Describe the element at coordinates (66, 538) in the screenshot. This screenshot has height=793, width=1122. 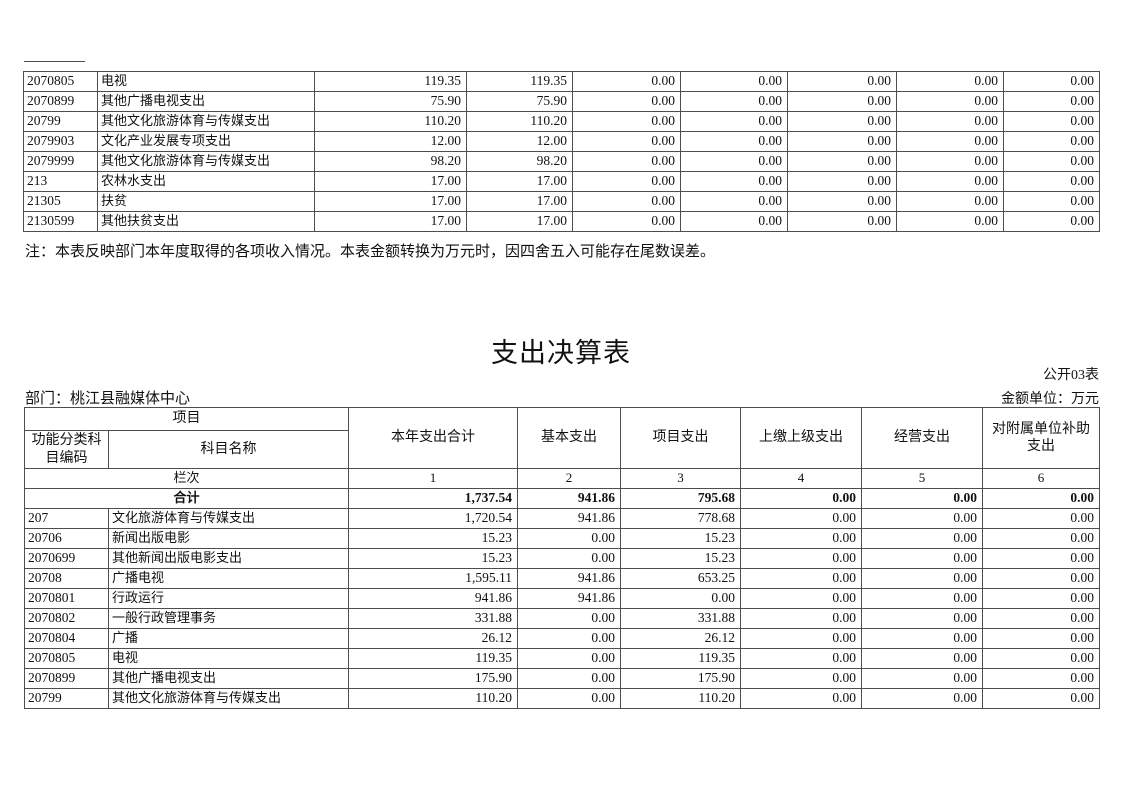
I see `subject-code-cell: 20706` at that location.